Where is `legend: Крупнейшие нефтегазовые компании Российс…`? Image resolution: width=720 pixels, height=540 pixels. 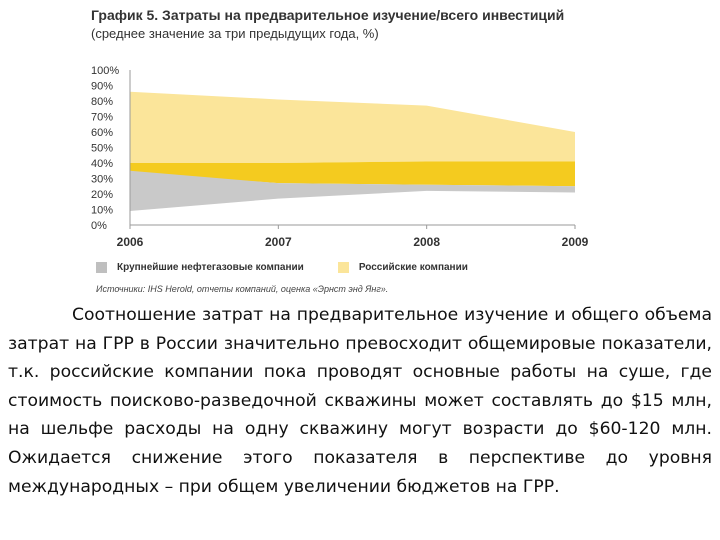 legend: Крупнейшие нефтегазовые компании Российс… is located at coordinates (282, 267).